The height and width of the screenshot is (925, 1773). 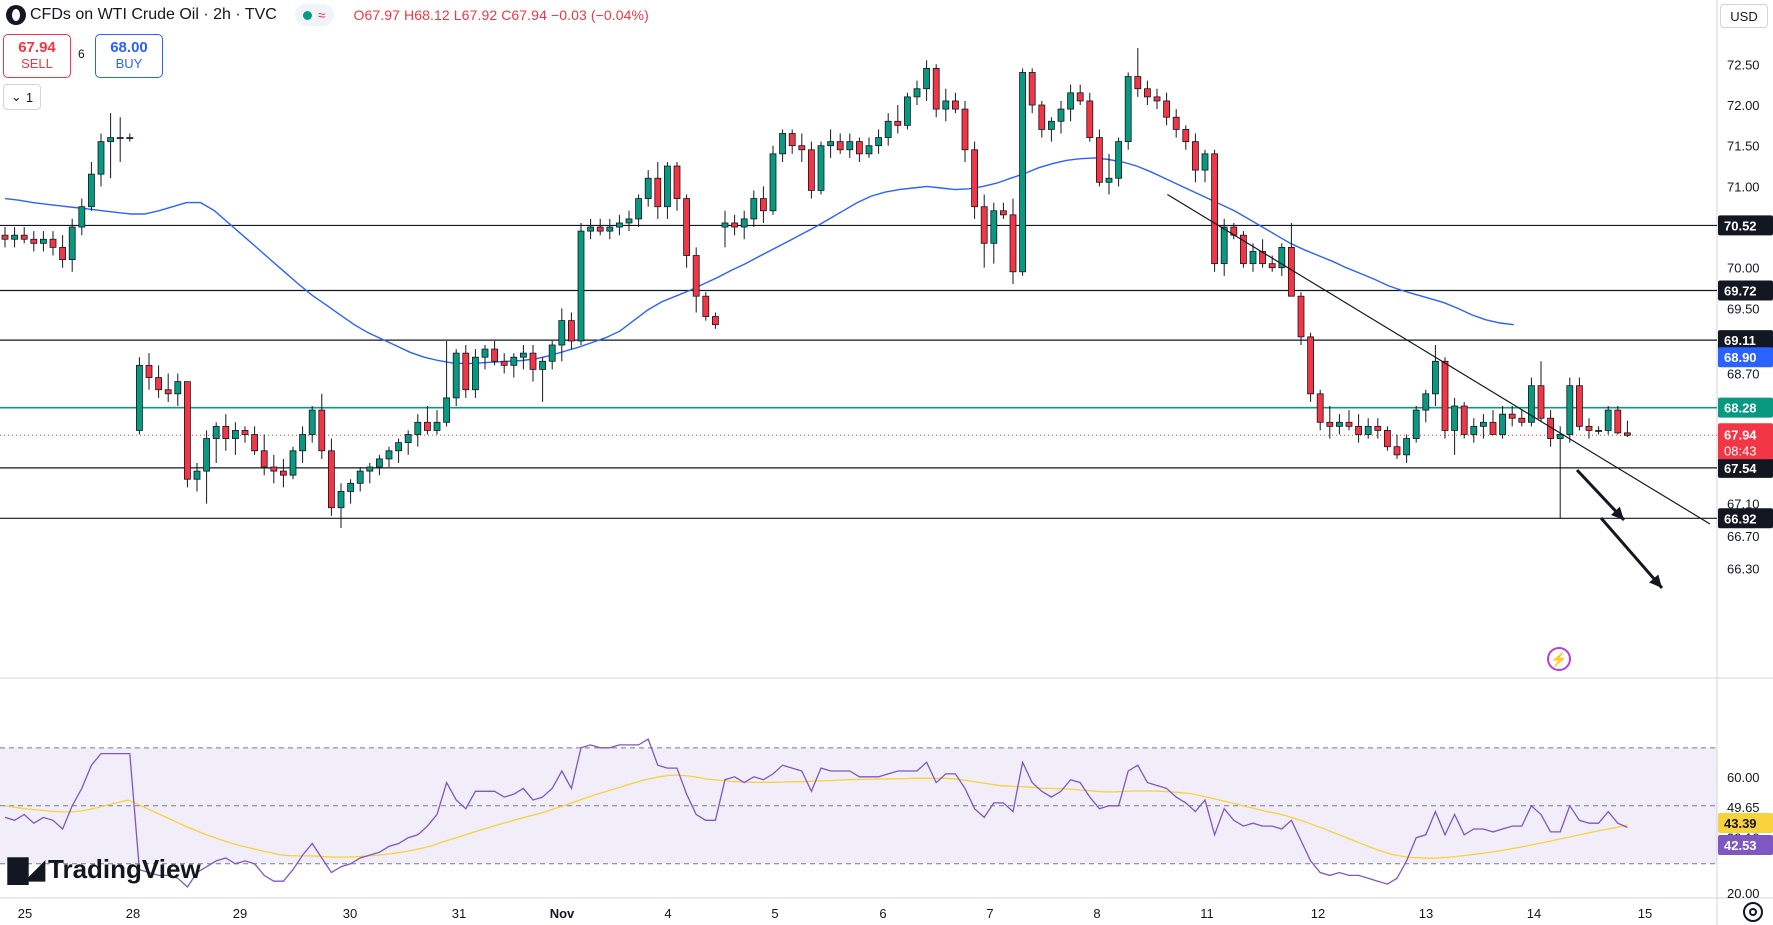 I want to click on sell-button: 67.94 SELL, so click(x=37, y=56).